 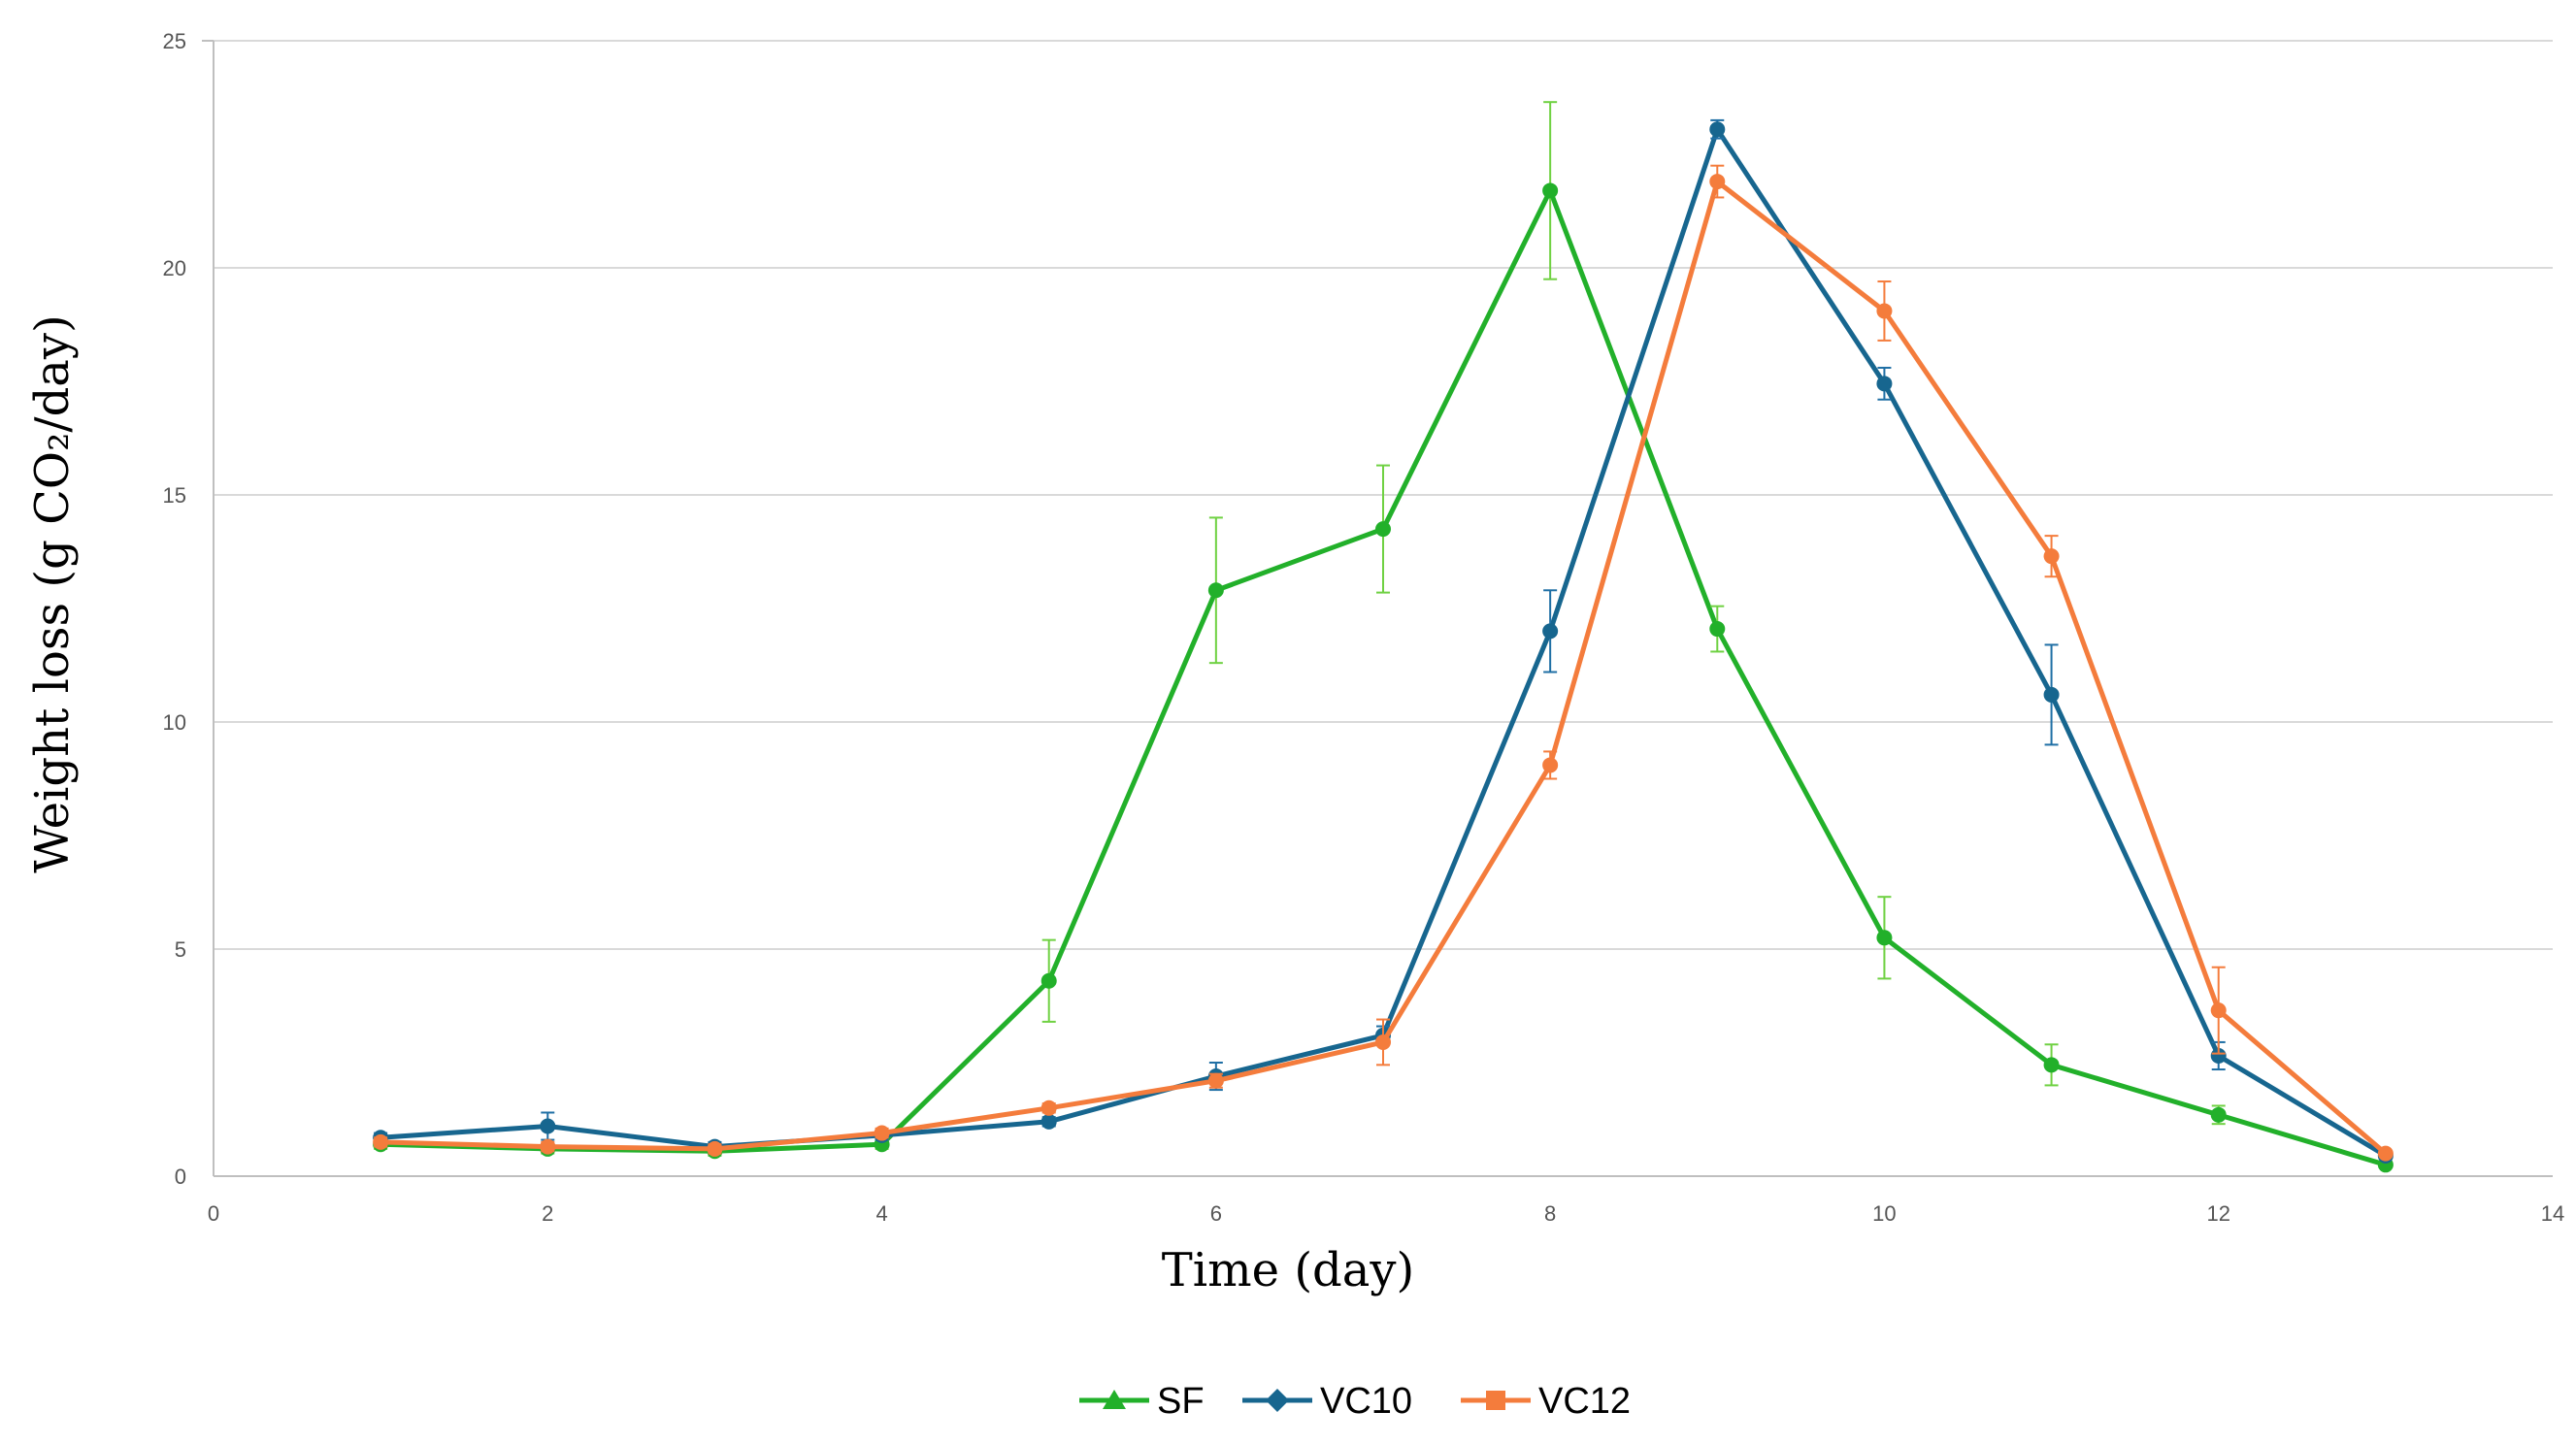 What do you see at coordinates (174, 722) in the screenshot?
I see `y-tick-label: 10` at bounding box center [174, 722].